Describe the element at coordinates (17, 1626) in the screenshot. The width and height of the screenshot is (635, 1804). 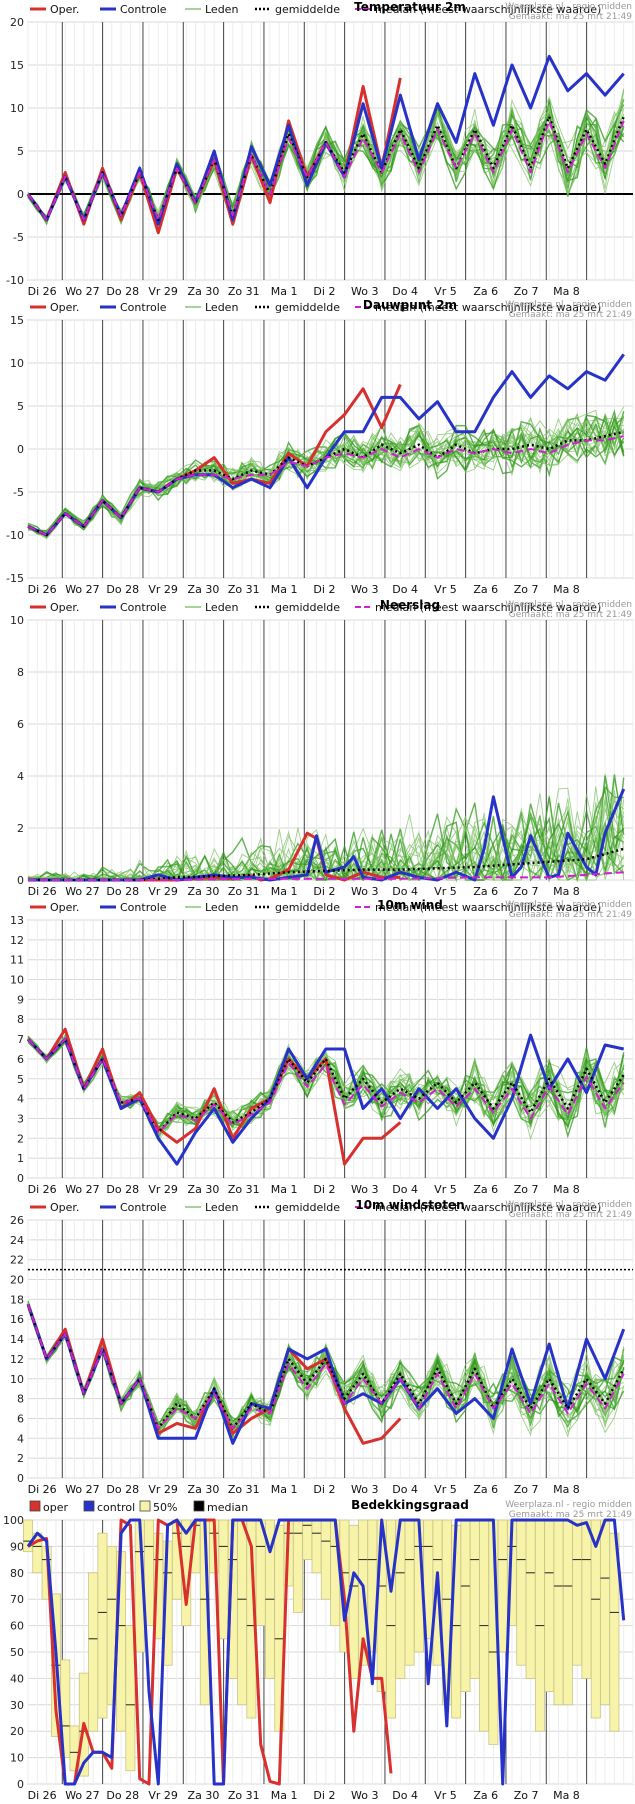
I see `y-tick-label: 60` at that location.